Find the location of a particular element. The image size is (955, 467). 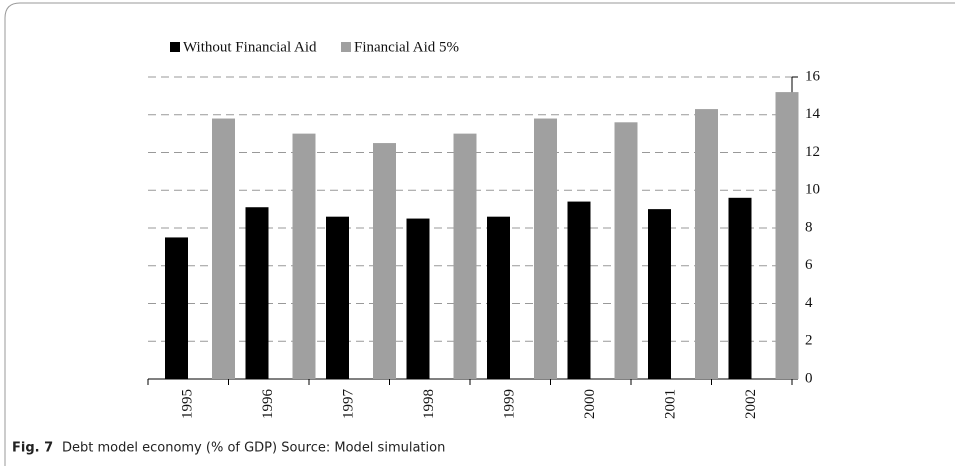

x-tick-label: 1995 is located at coordinates (188, 404).